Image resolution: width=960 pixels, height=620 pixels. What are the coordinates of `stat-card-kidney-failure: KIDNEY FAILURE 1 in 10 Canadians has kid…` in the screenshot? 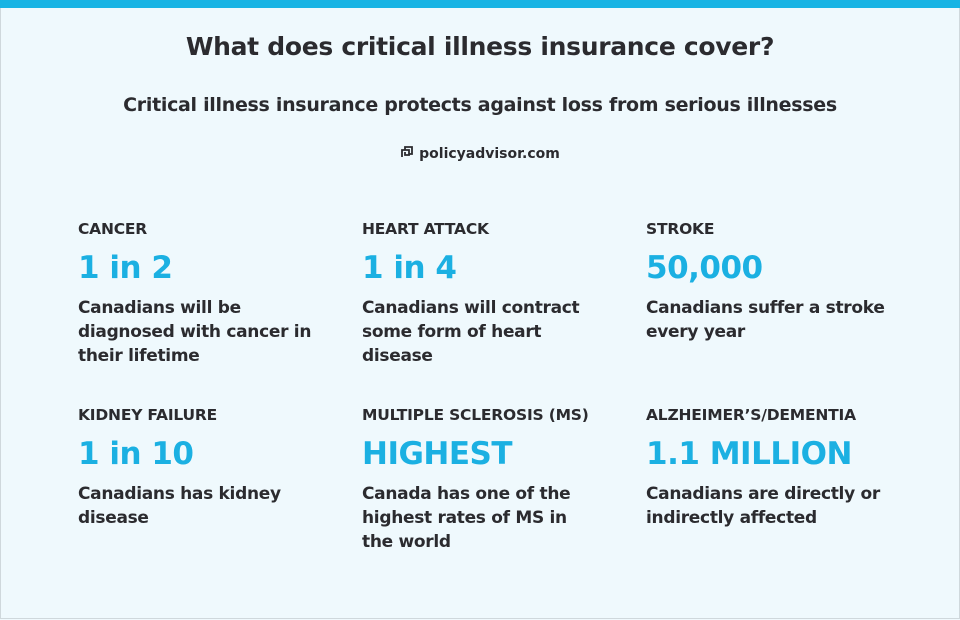 It's located at (220, 499).